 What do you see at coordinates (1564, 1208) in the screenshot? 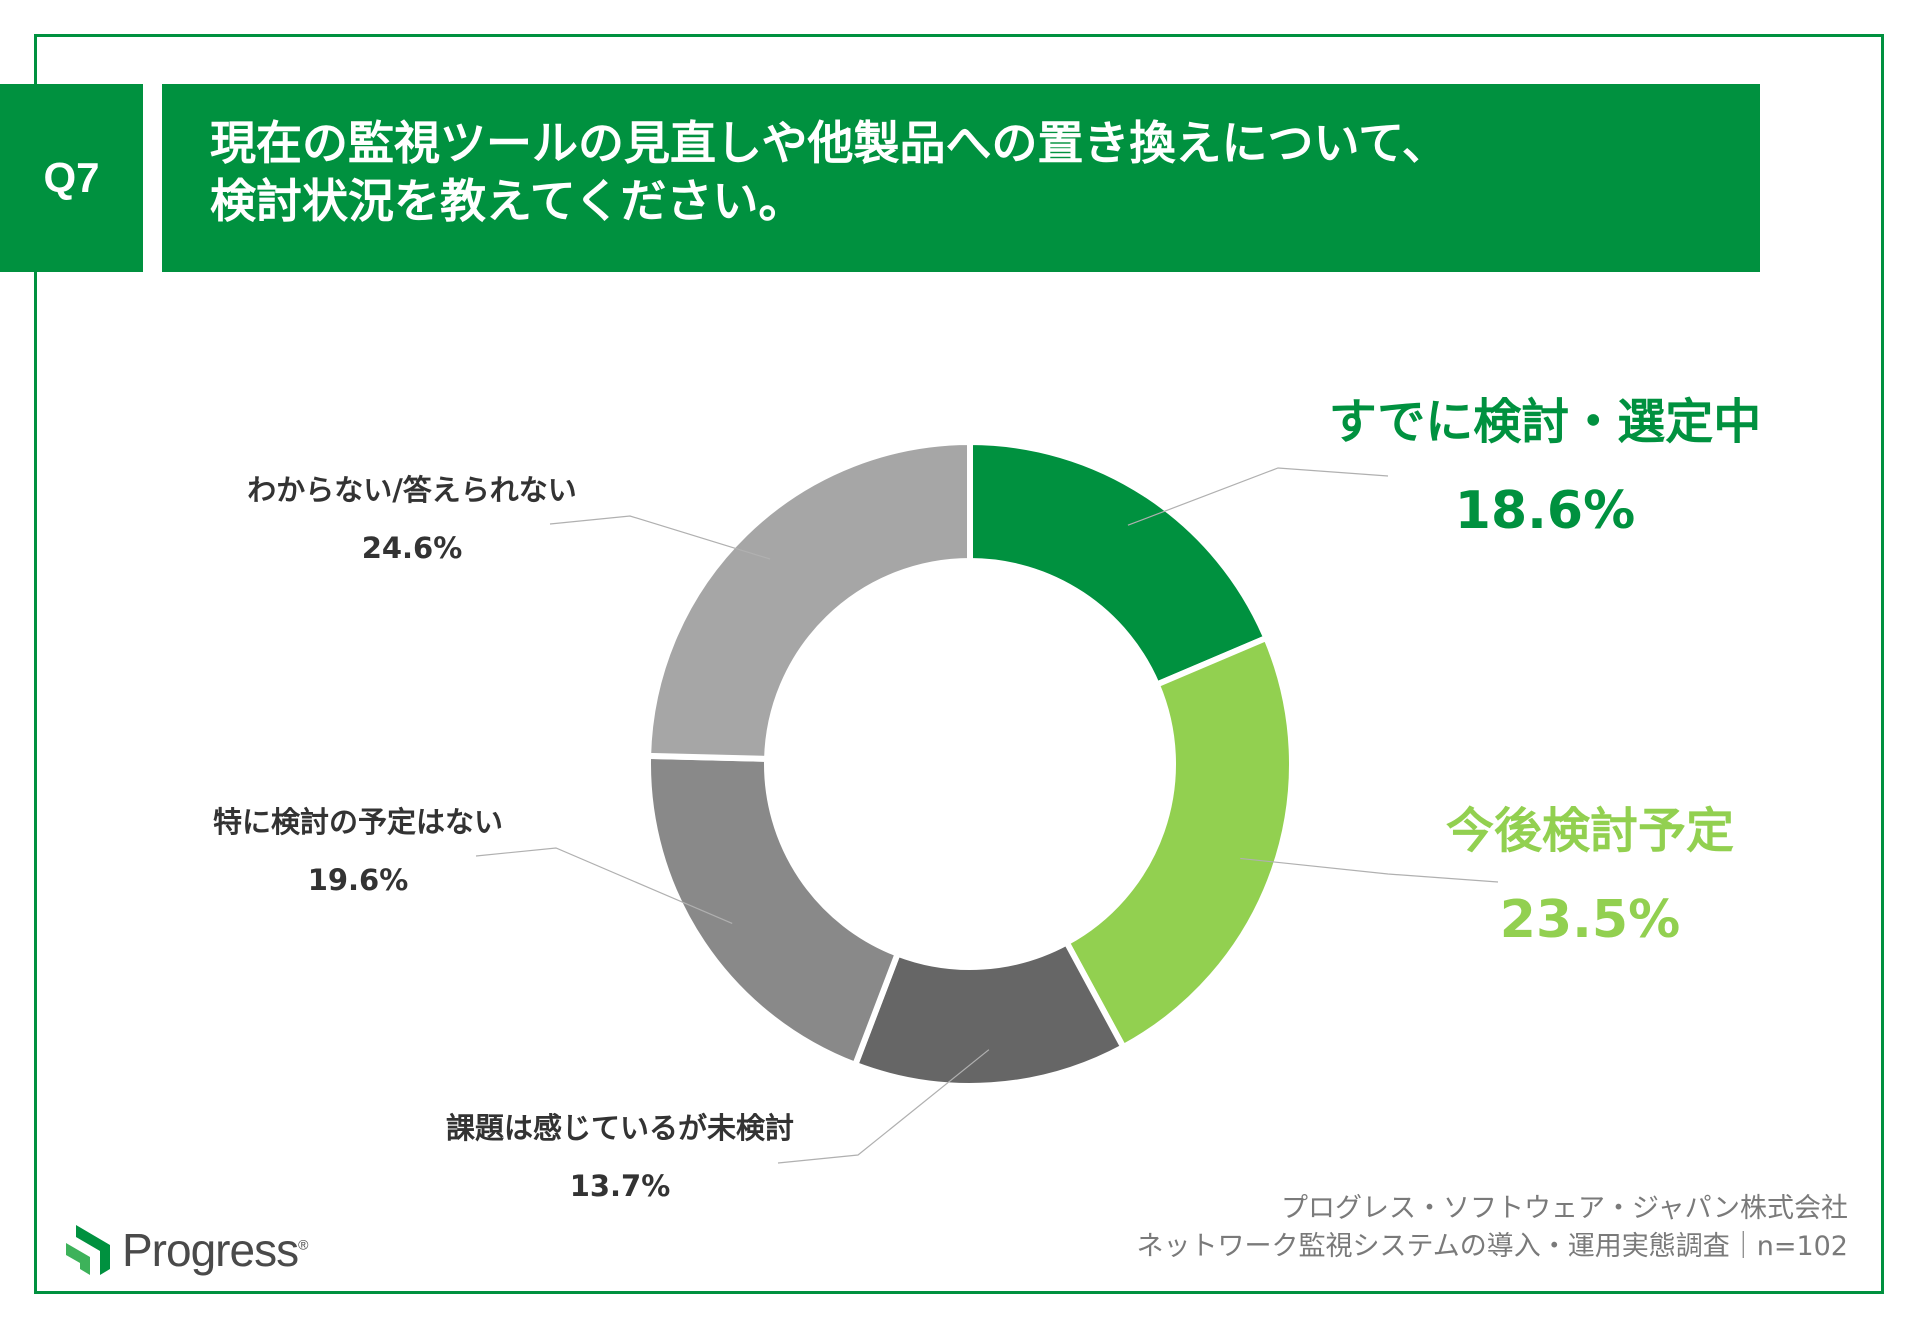
I see `footer-company: プログレス・ソフトウェア・ジャパン株式会社` at bounding box center [1564, 1208].